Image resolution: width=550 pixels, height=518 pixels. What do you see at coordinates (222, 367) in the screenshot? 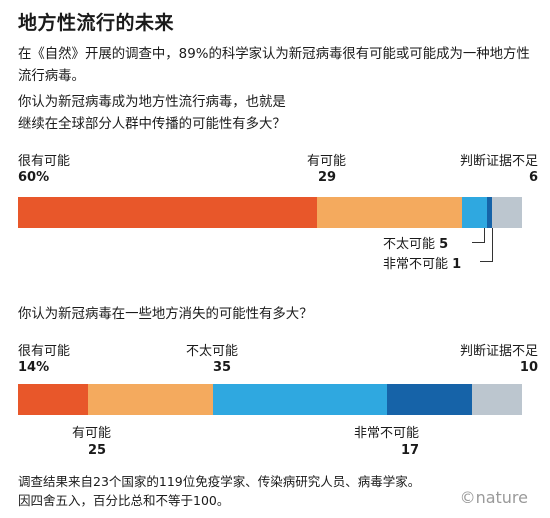
I see `value-unlikely-2: 35` at bounding box center [222, 367].